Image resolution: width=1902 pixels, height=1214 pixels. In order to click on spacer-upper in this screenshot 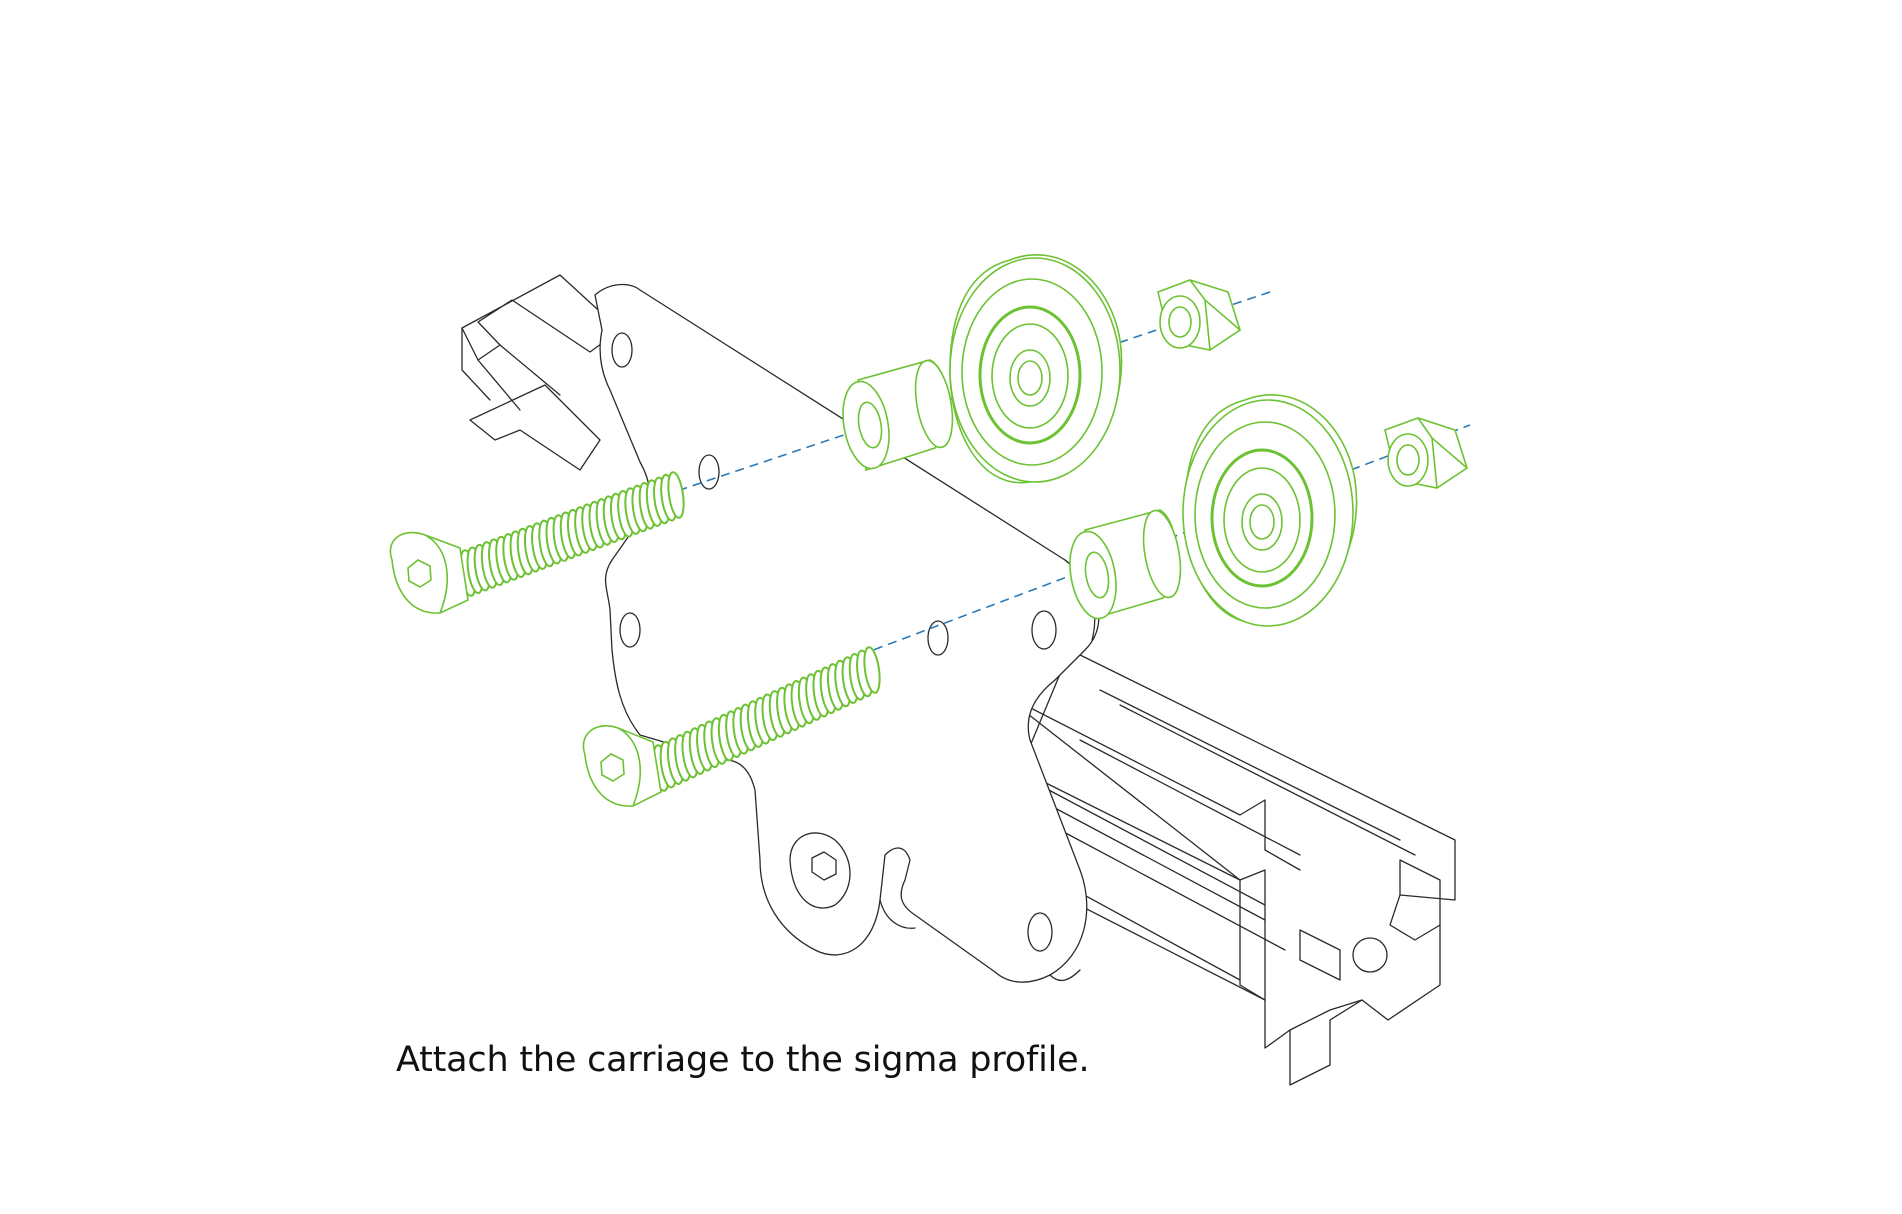, I will do `click(898, 415)`.